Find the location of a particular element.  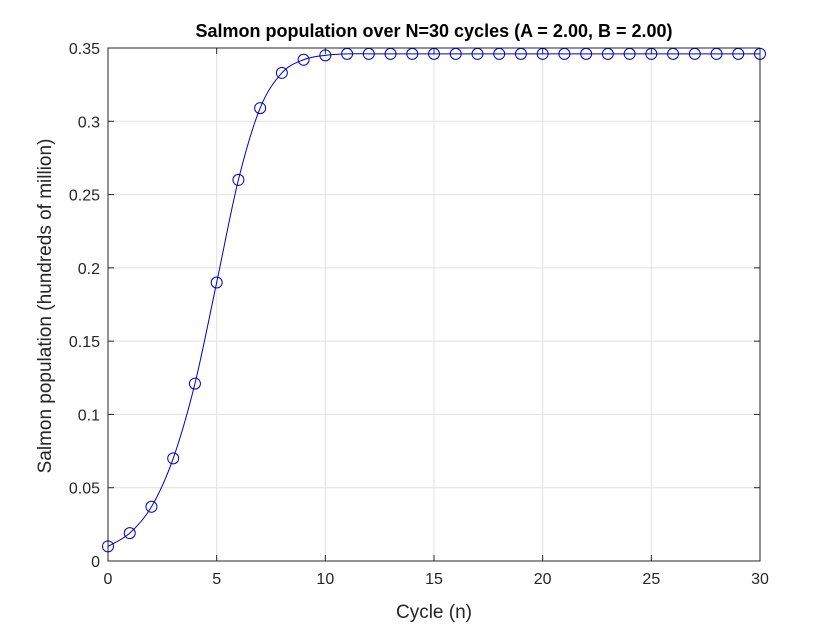

x-tick-label: 15 is located at coordinates (434, 579).